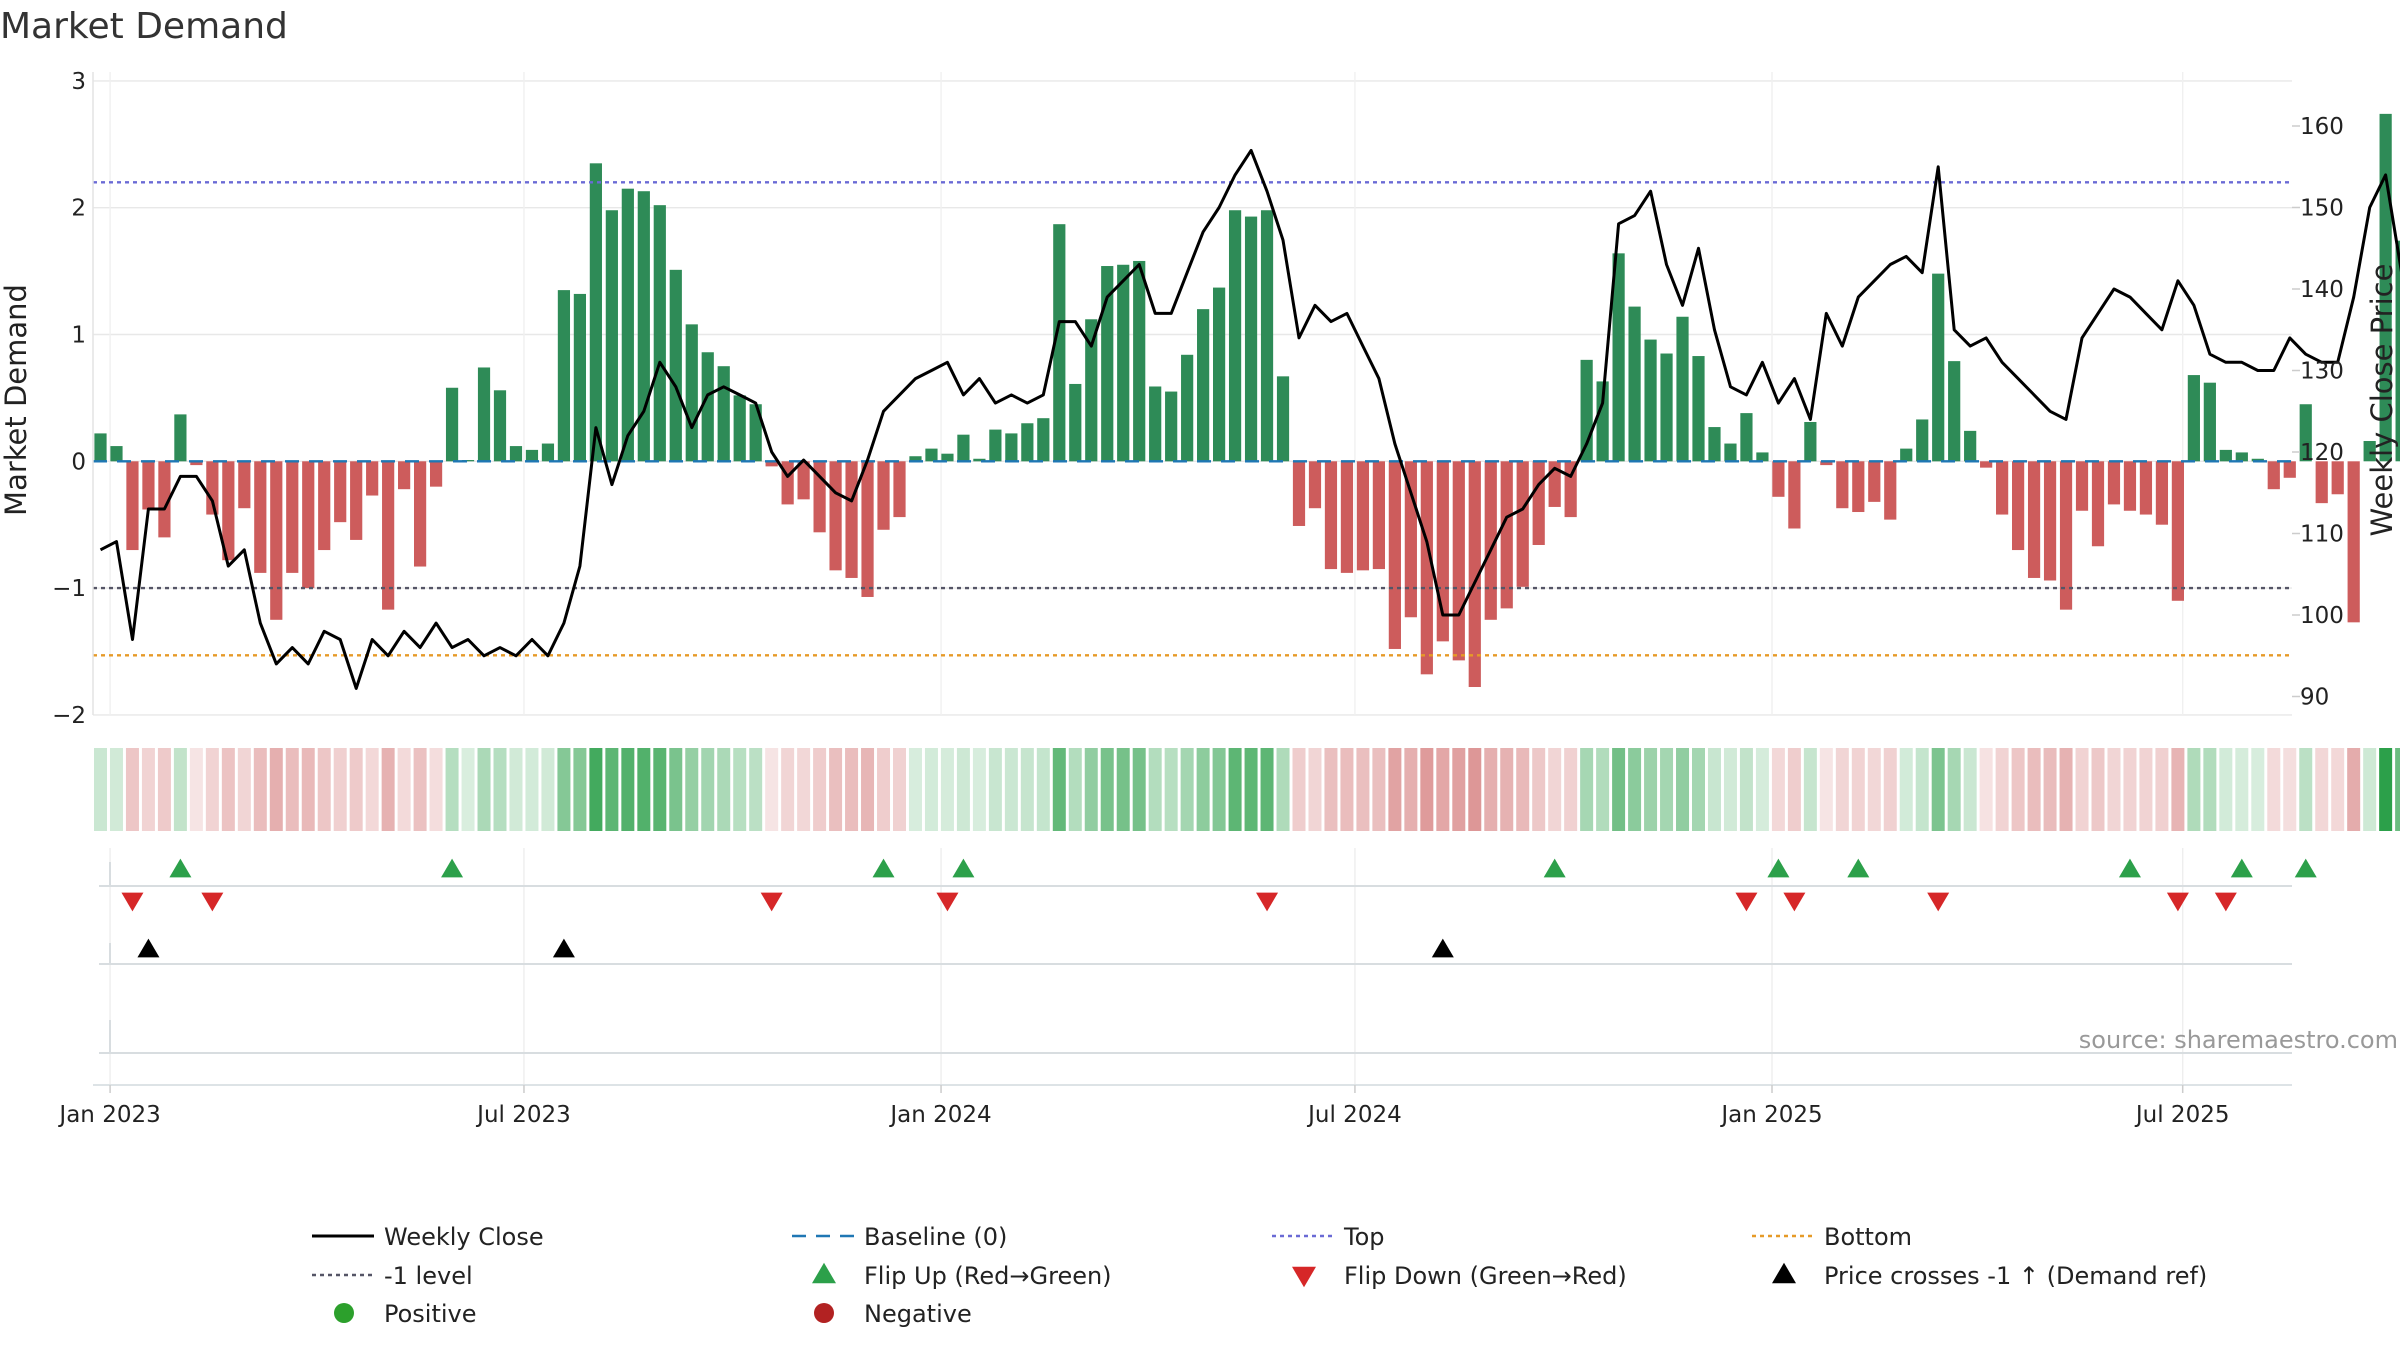  Describe the element at coordinates (2322, 290) in the screenshot. I see `y2-tick-label: 140` at that location.